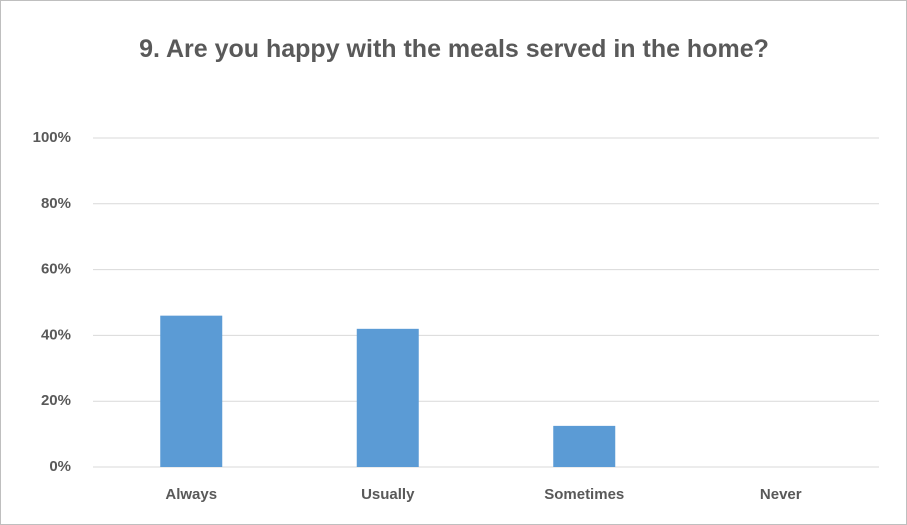 The height and width of the screenshot is (525, 907). What do you see at coordinates (388, 494) in the screenshot?
I see `x-tick-label: Usually` at bounding box center [388, 494].